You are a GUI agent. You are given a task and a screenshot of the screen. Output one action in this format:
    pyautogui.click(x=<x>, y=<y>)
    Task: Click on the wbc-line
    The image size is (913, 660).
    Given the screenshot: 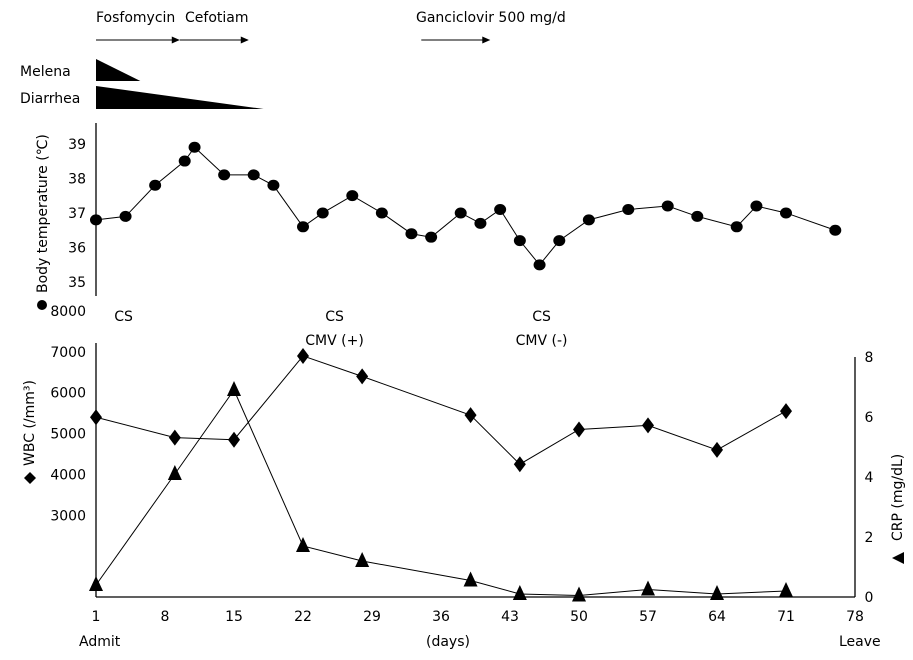 What is the action you would take?
    pyautogui.click(x=441, y=410)
    